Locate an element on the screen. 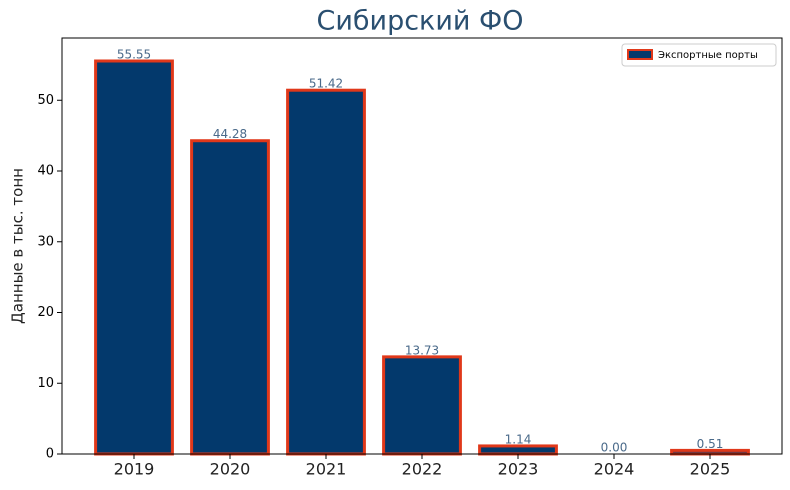 The height and width of the screenshot is (490, 790). value-label: 55.55 is located at coordinates (134, 54).